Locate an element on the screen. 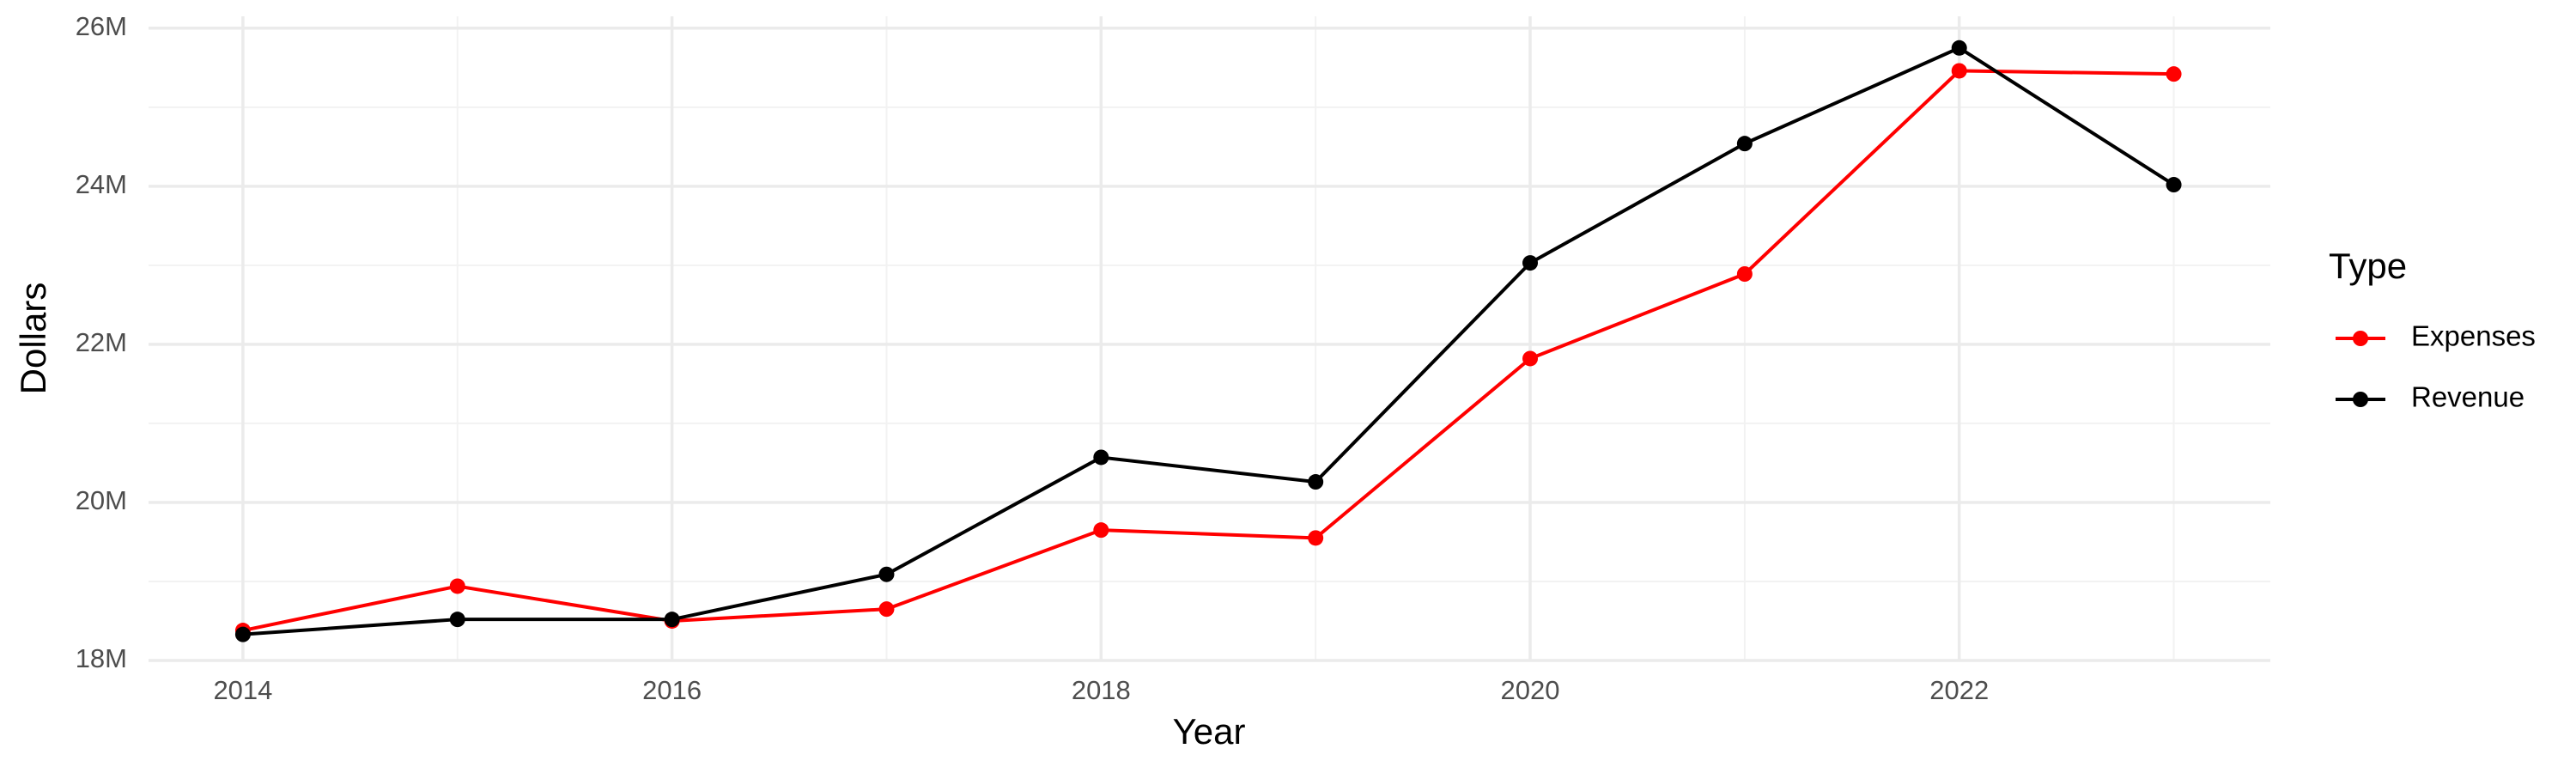 The image size is (2576, 773). y-tick-label: 24M is located at coordinates (101, 184).